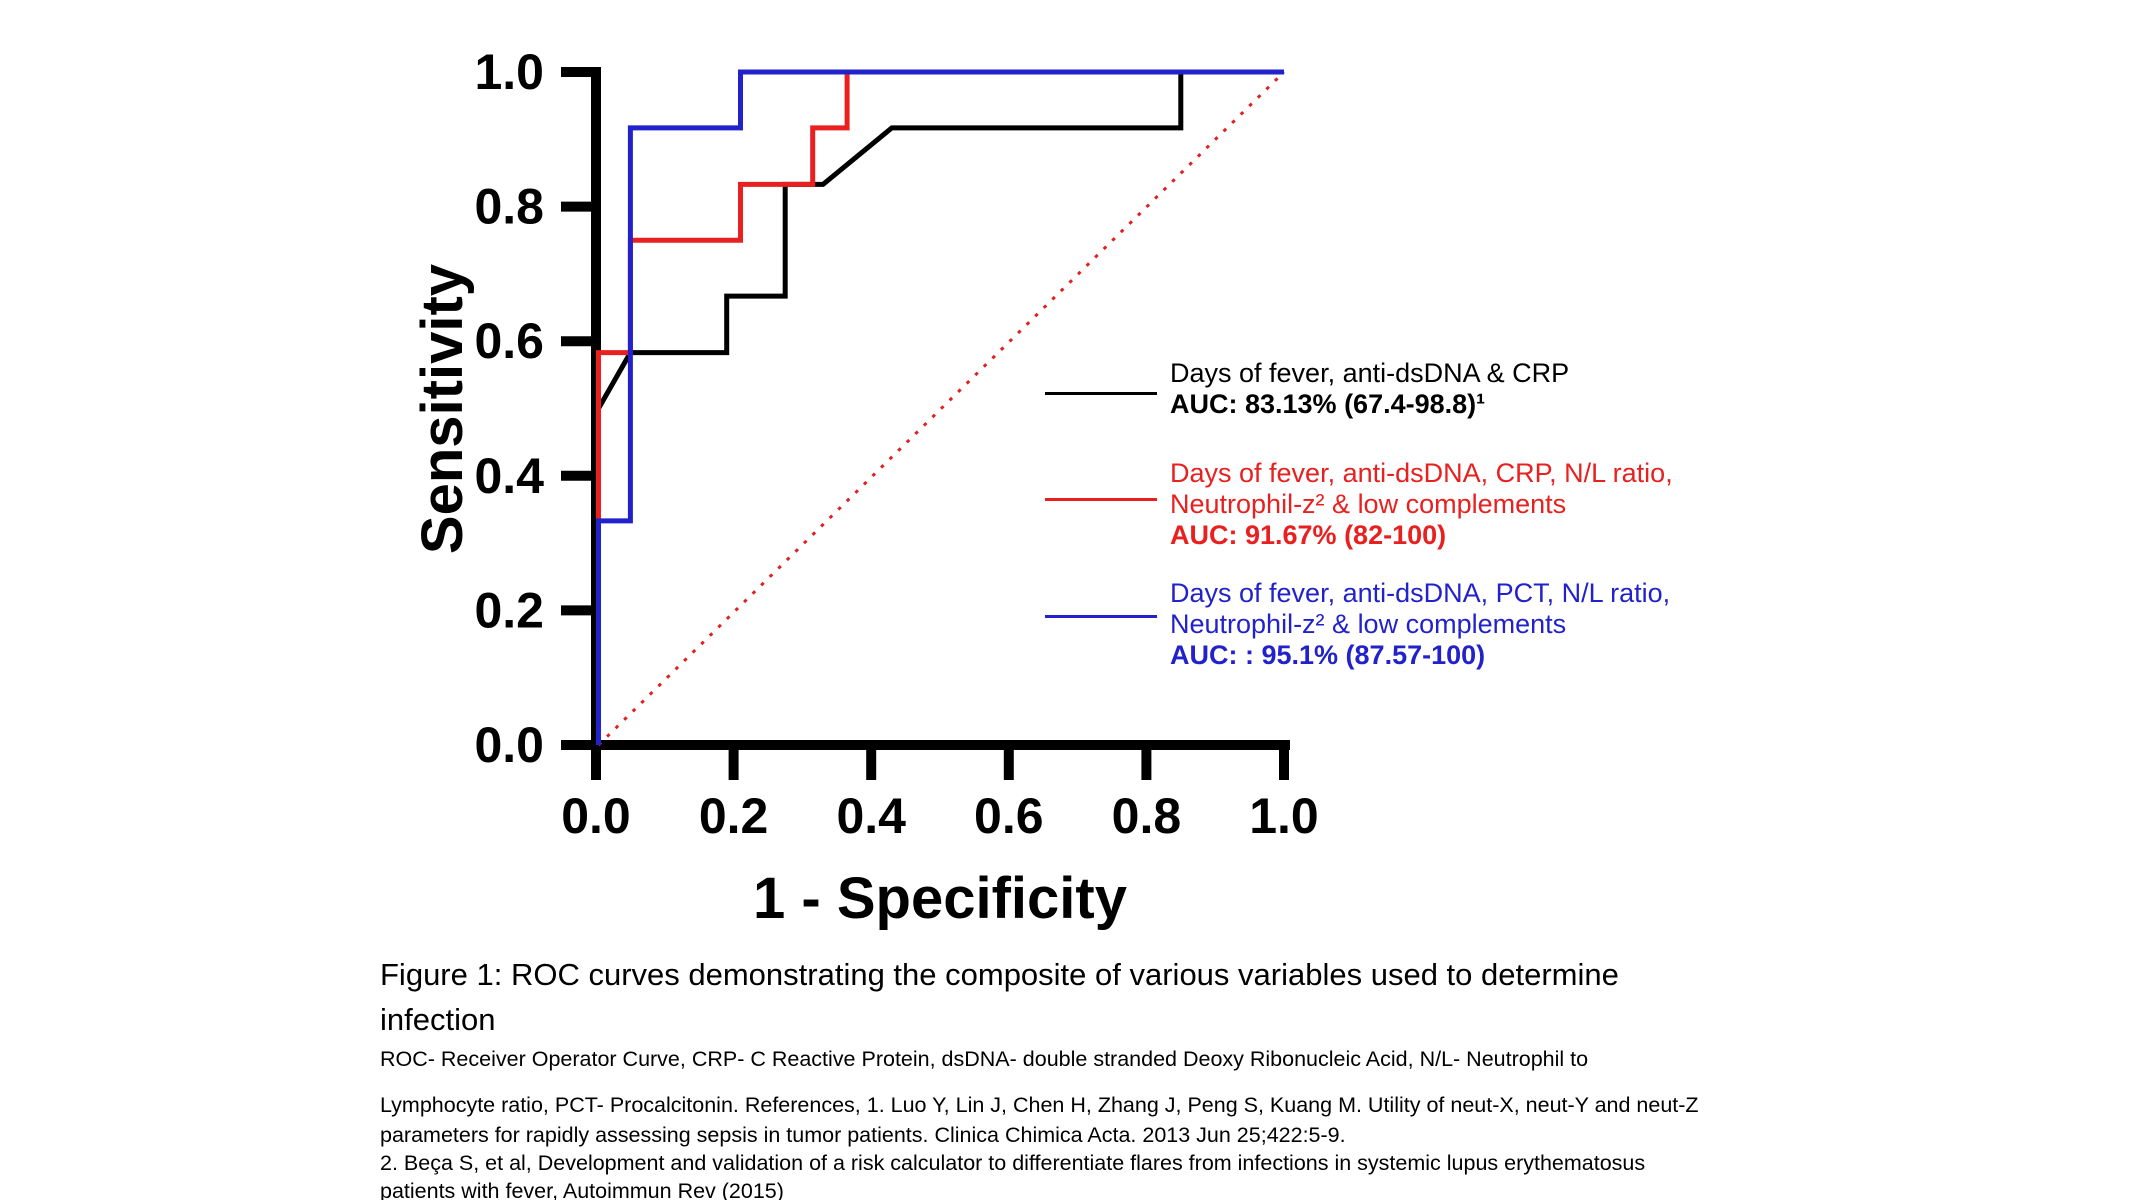 The width and height of the screenshot is (2133, 1200). Describe the element at coordinates (1101, 616) in the screenshot. I see `legend-swatch-blue-line` at that location.